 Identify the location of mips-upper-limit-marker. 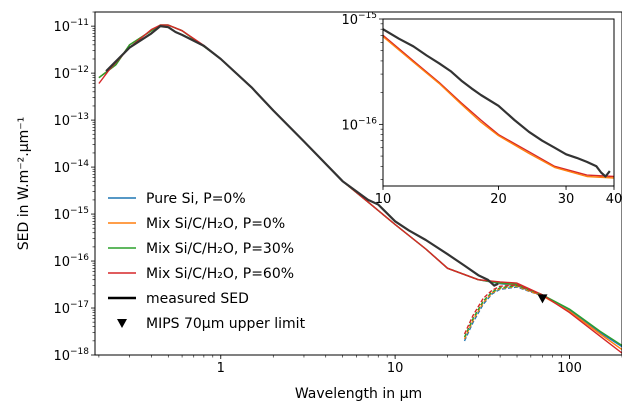
(542, 299).